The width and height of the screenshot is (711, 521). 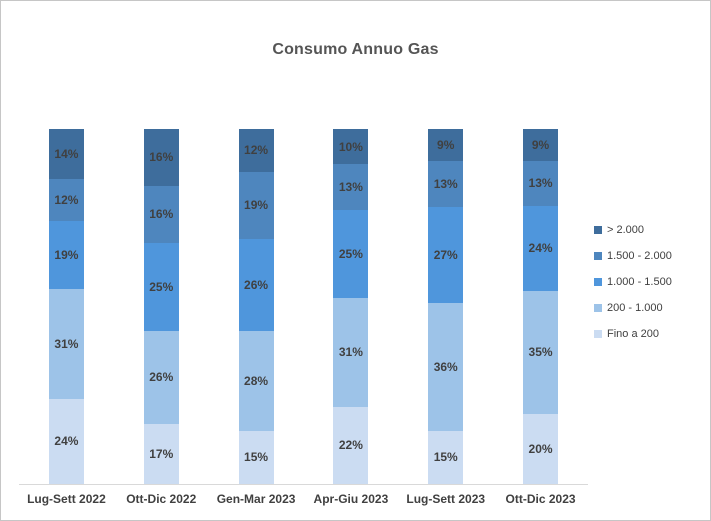 I want to click on data-label: 28%, so click(x=256, y=381).